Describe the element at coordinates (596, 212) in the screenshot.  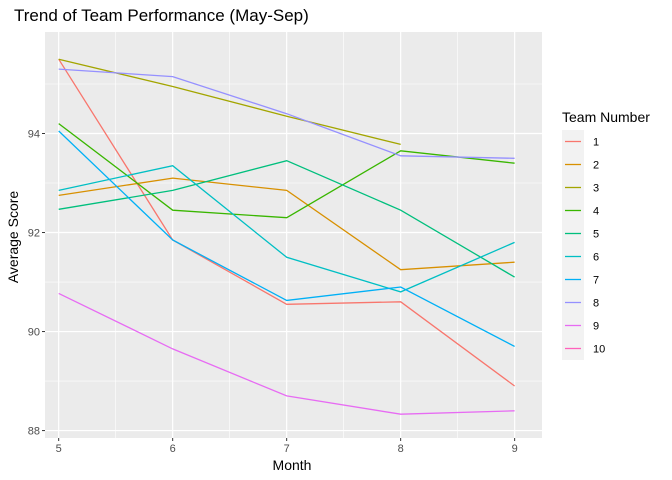
I see `legend-label: 4` at that location.